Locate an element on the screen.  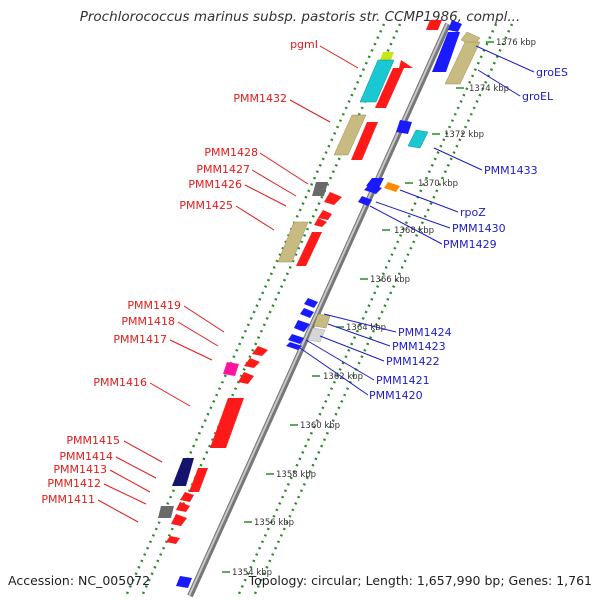
gene-rpoZ-orange is located at coordinates (392, 187).